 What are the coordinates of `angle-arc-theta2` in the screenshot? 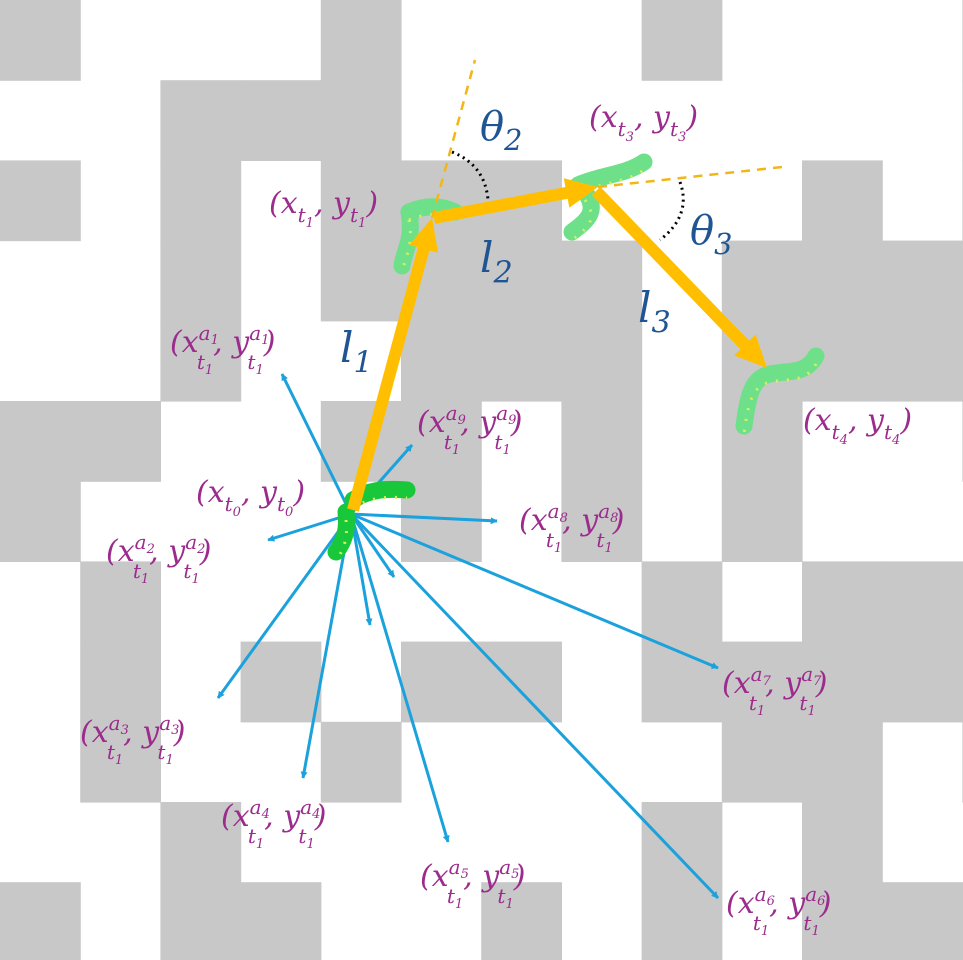 It's located at (470, 175).